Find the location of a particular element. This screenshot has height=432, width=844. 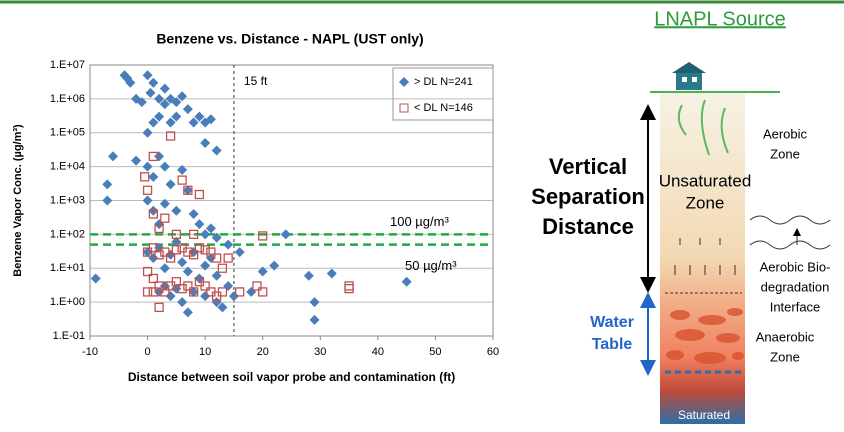

x-tick-label: -10 is located at coordinates (90, 352).